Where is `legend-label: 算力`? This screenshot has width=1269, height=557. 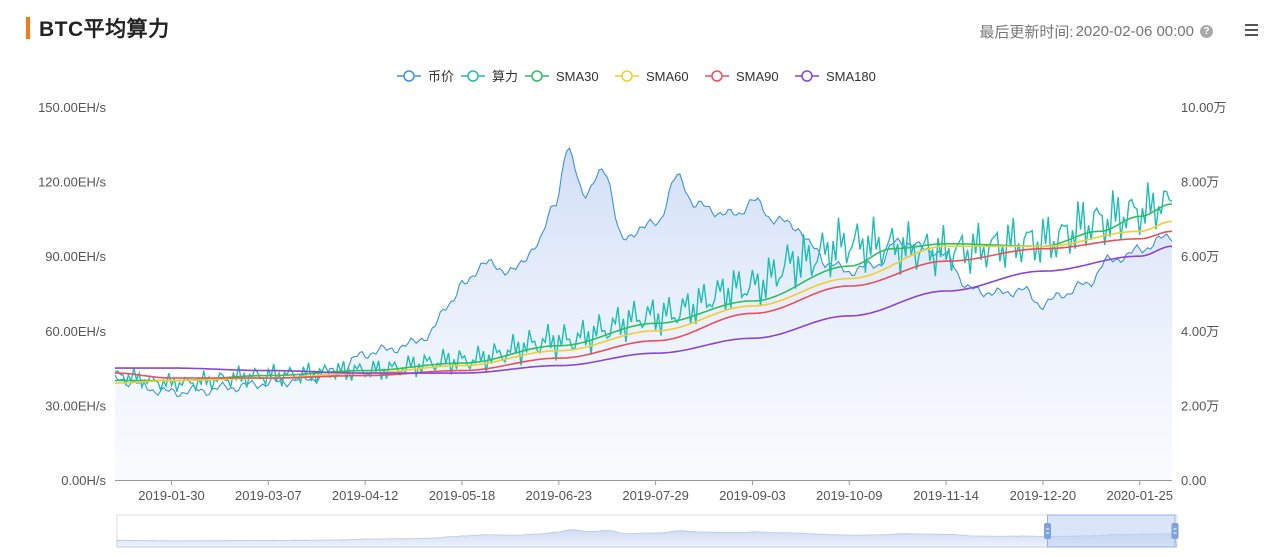
legend-label: 算力 is located at coordinates (505, 76).